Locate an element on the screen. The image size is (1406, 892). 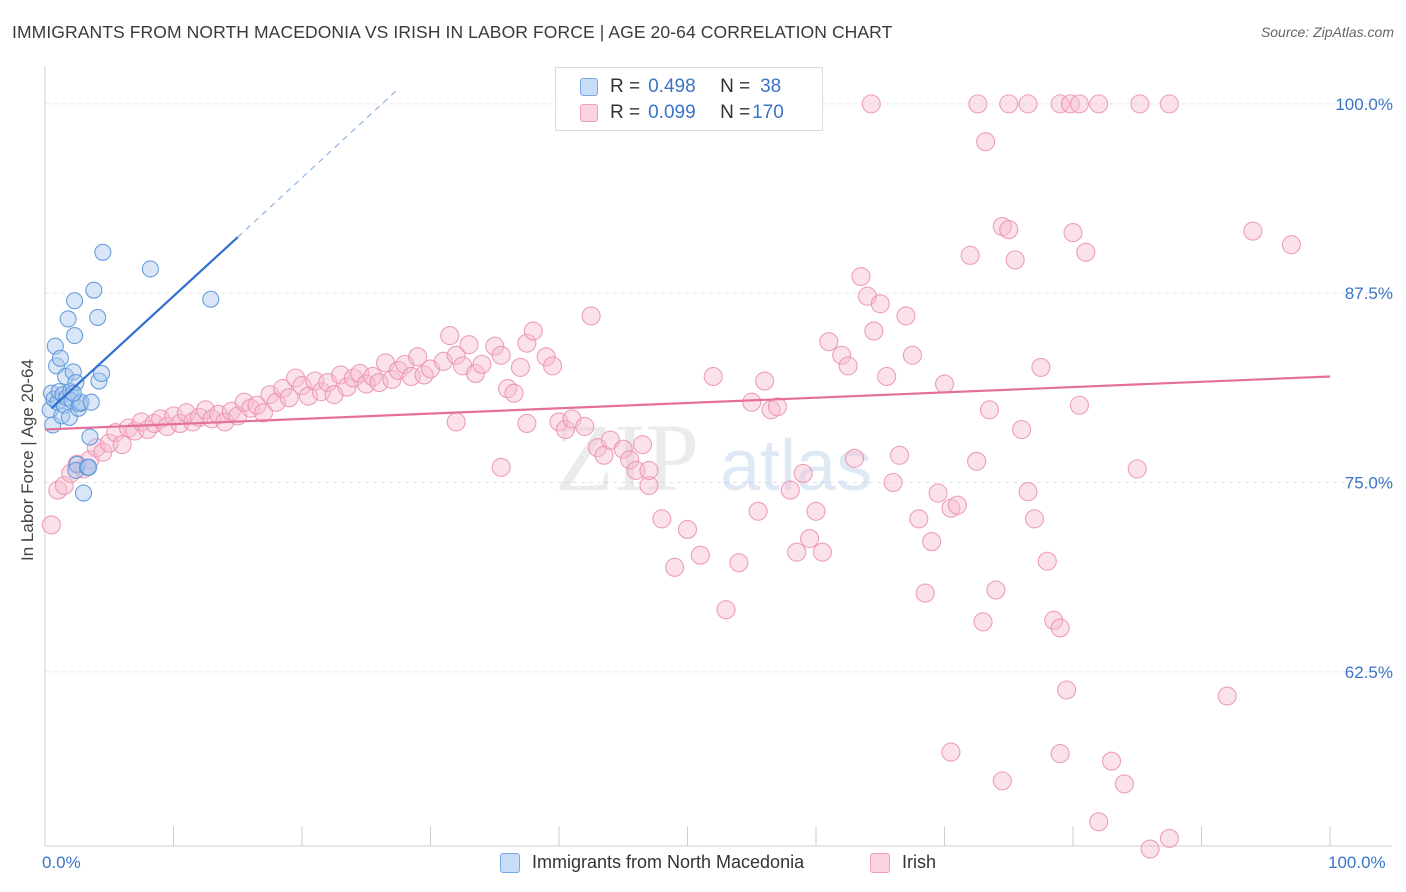
series-swatch-blue is located at coordinates (510, 862).